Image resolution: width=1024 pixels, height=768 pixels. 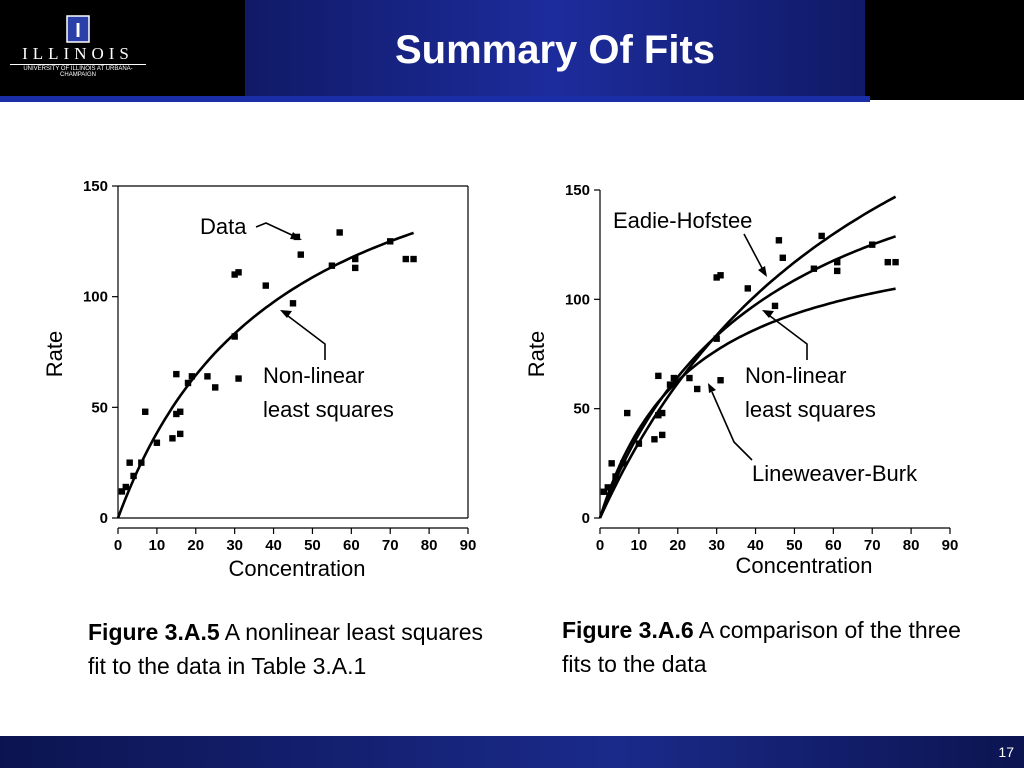 I want to click on annotation-data-arrowhead, so click(x=296, y=236).